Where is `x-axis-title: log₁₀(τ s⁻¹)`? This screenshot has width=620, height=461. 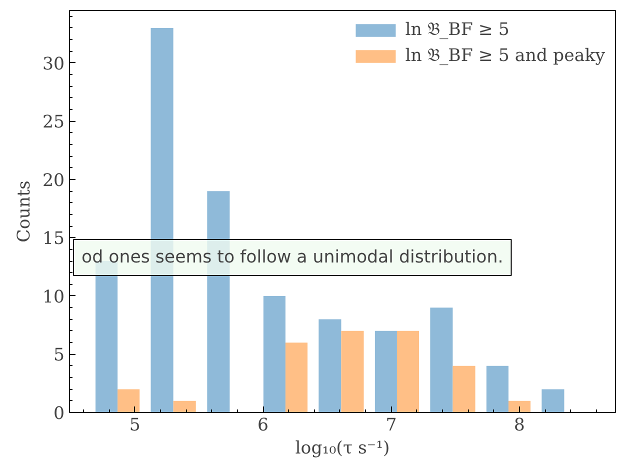
x-axis-title: log₁₀(τ s⁻¹) is located at coordinates (342, 448).